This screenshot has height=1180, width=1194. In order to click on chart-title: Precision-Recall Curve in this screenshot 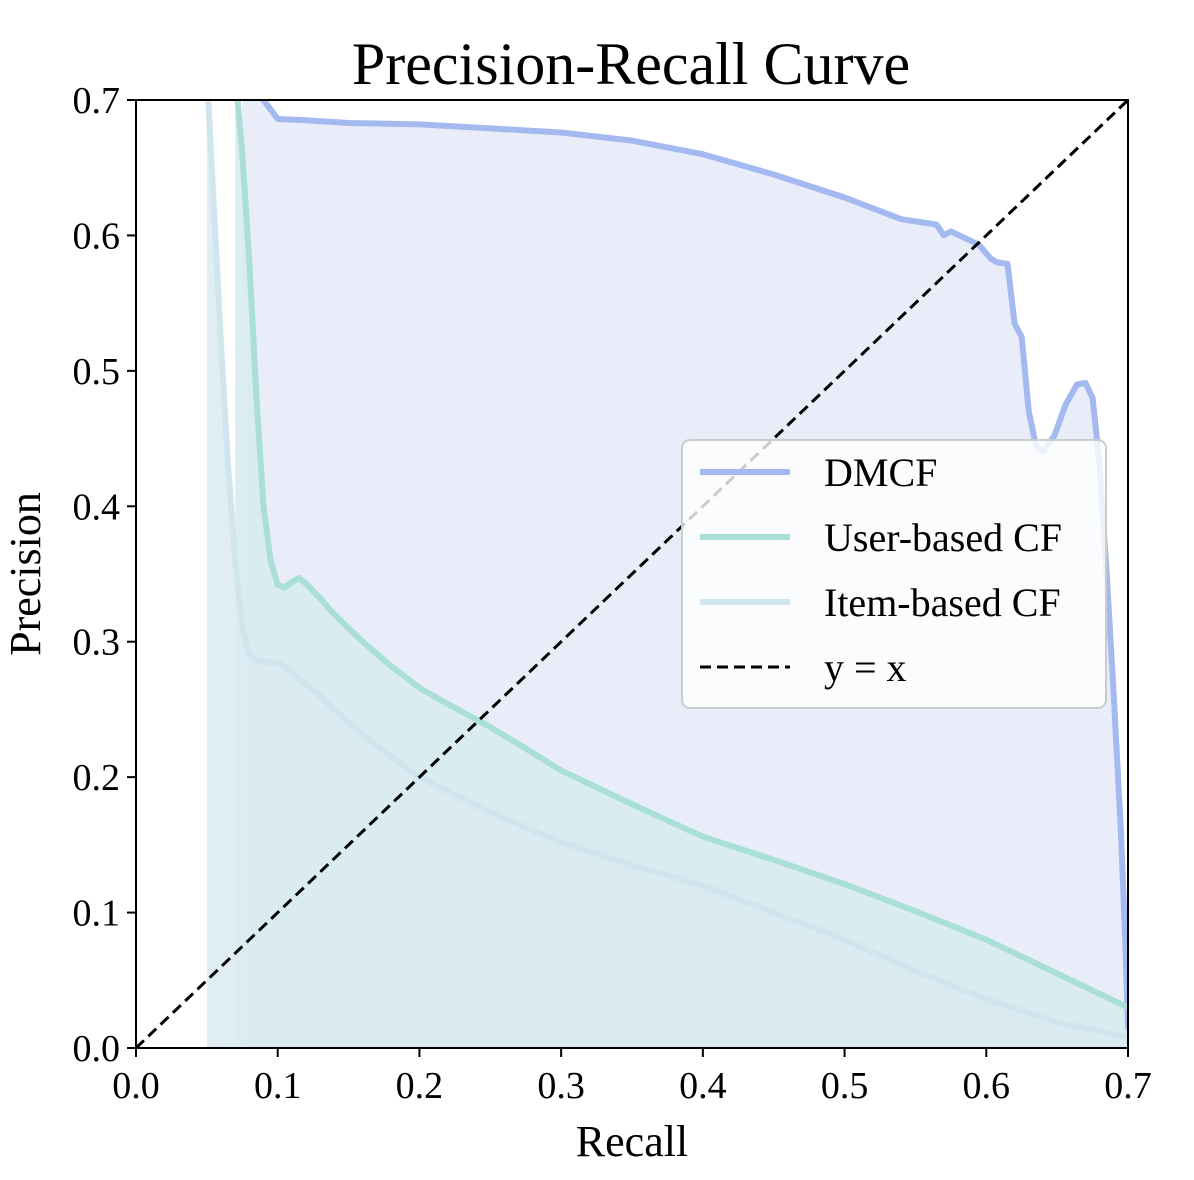, I will do `click(631, 64)`.